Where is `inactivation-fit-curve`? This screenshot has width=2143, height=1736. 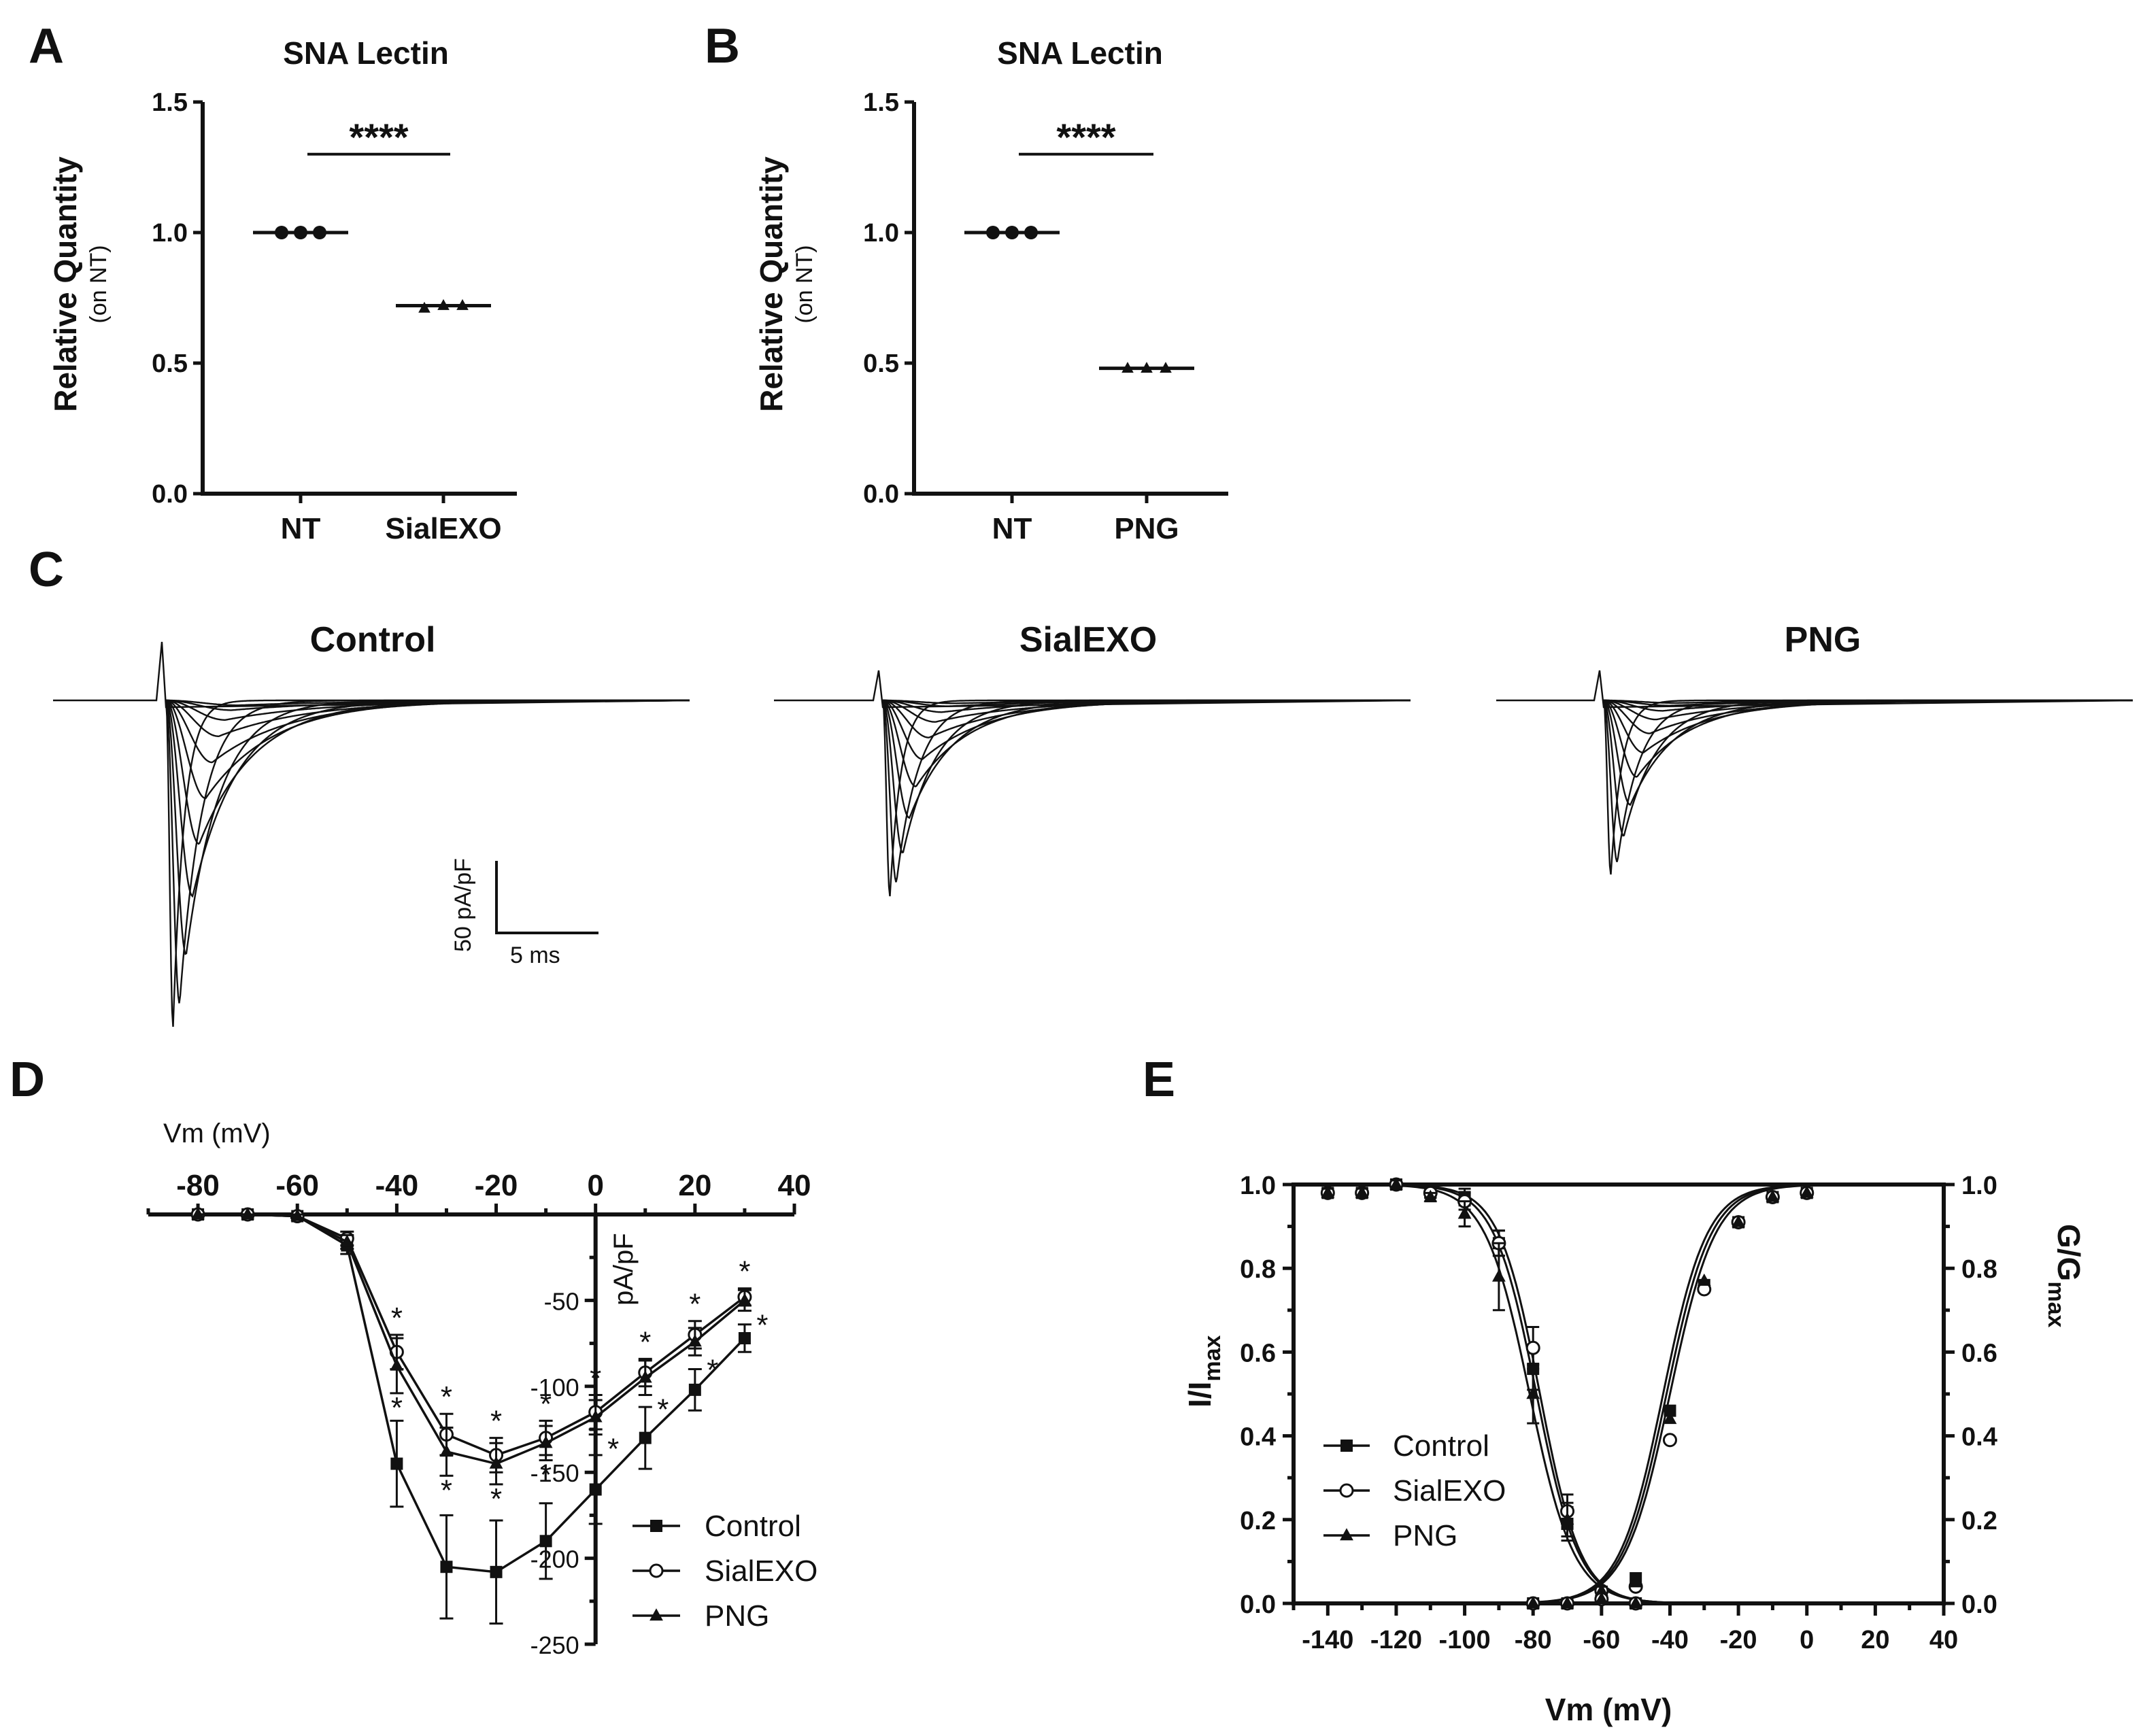 inactivation-fit-curve is located at coordinates (1550, 1394).